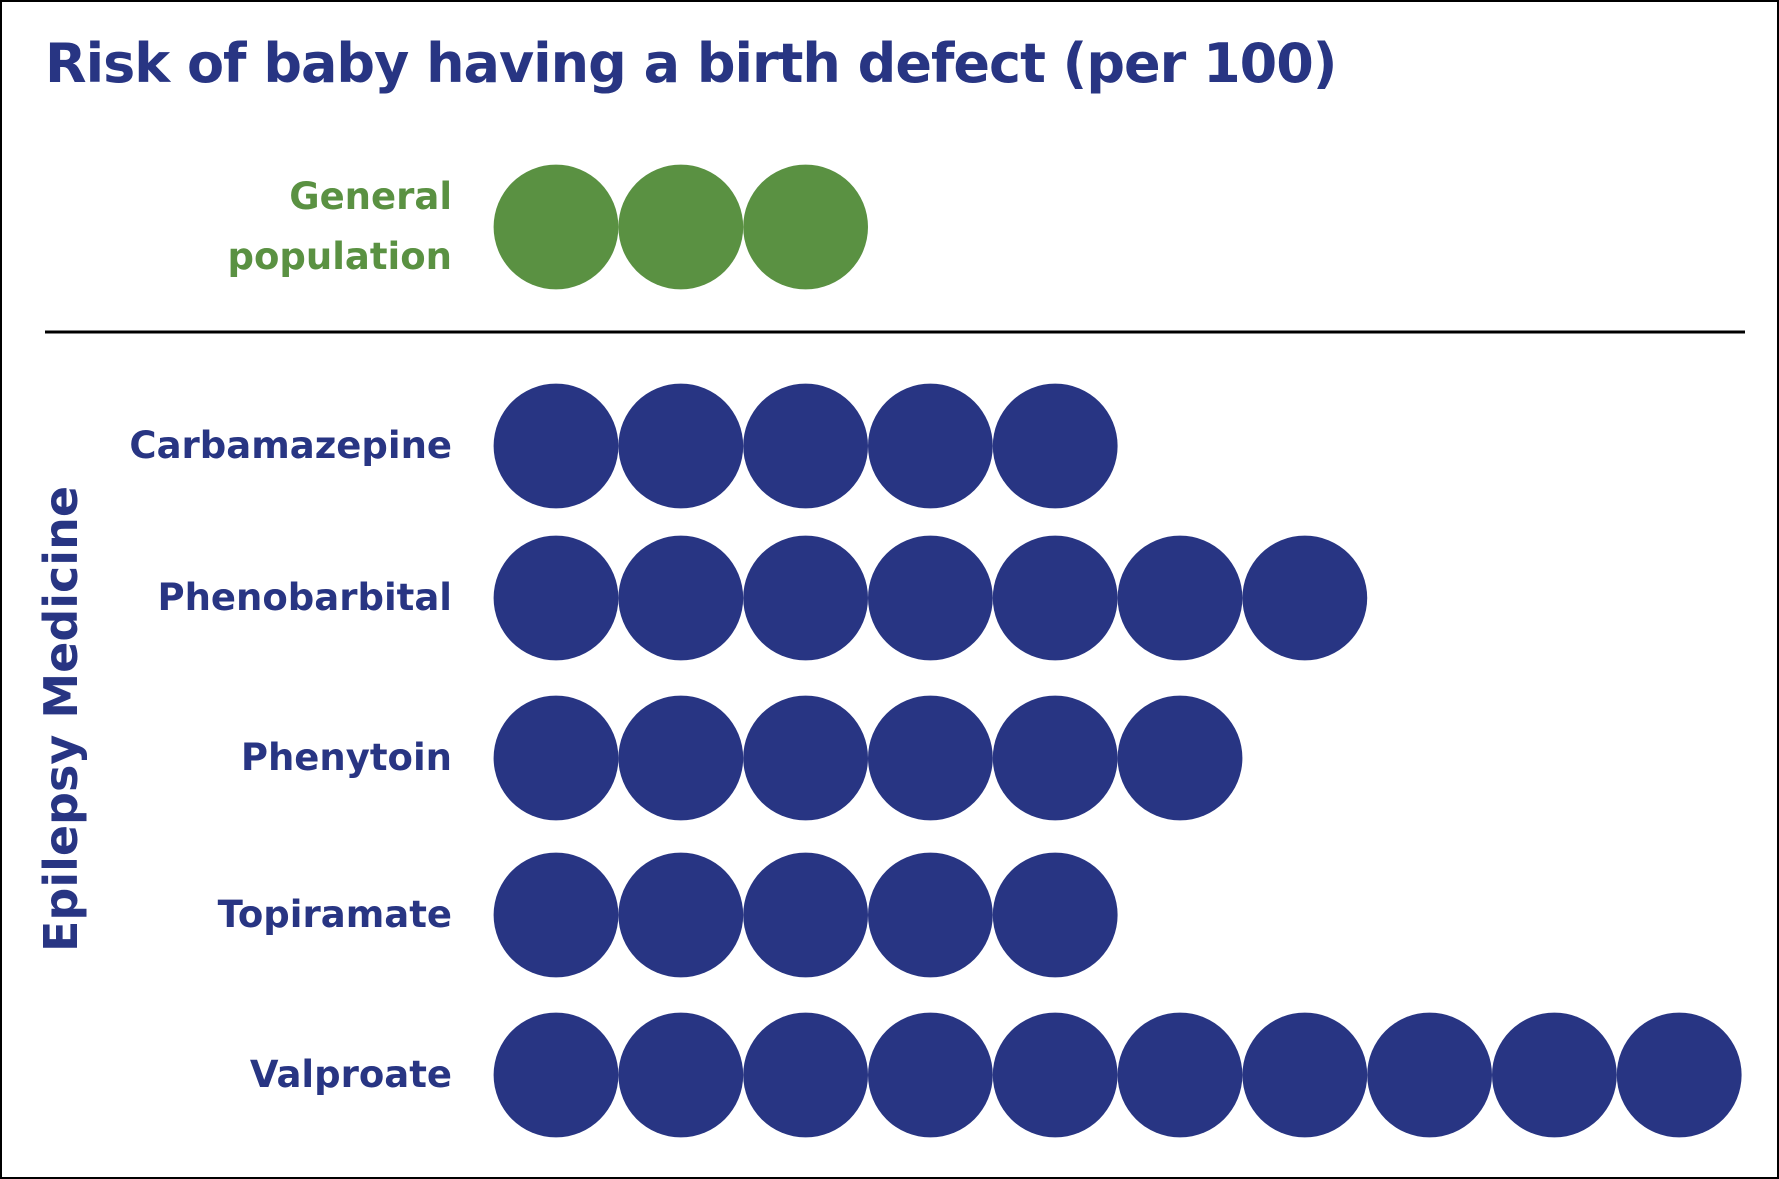  What do you see at coordinates (290, 445) in the screenshot?
I see `category-label: Carbamazepine` at bounding box center [290, 445].